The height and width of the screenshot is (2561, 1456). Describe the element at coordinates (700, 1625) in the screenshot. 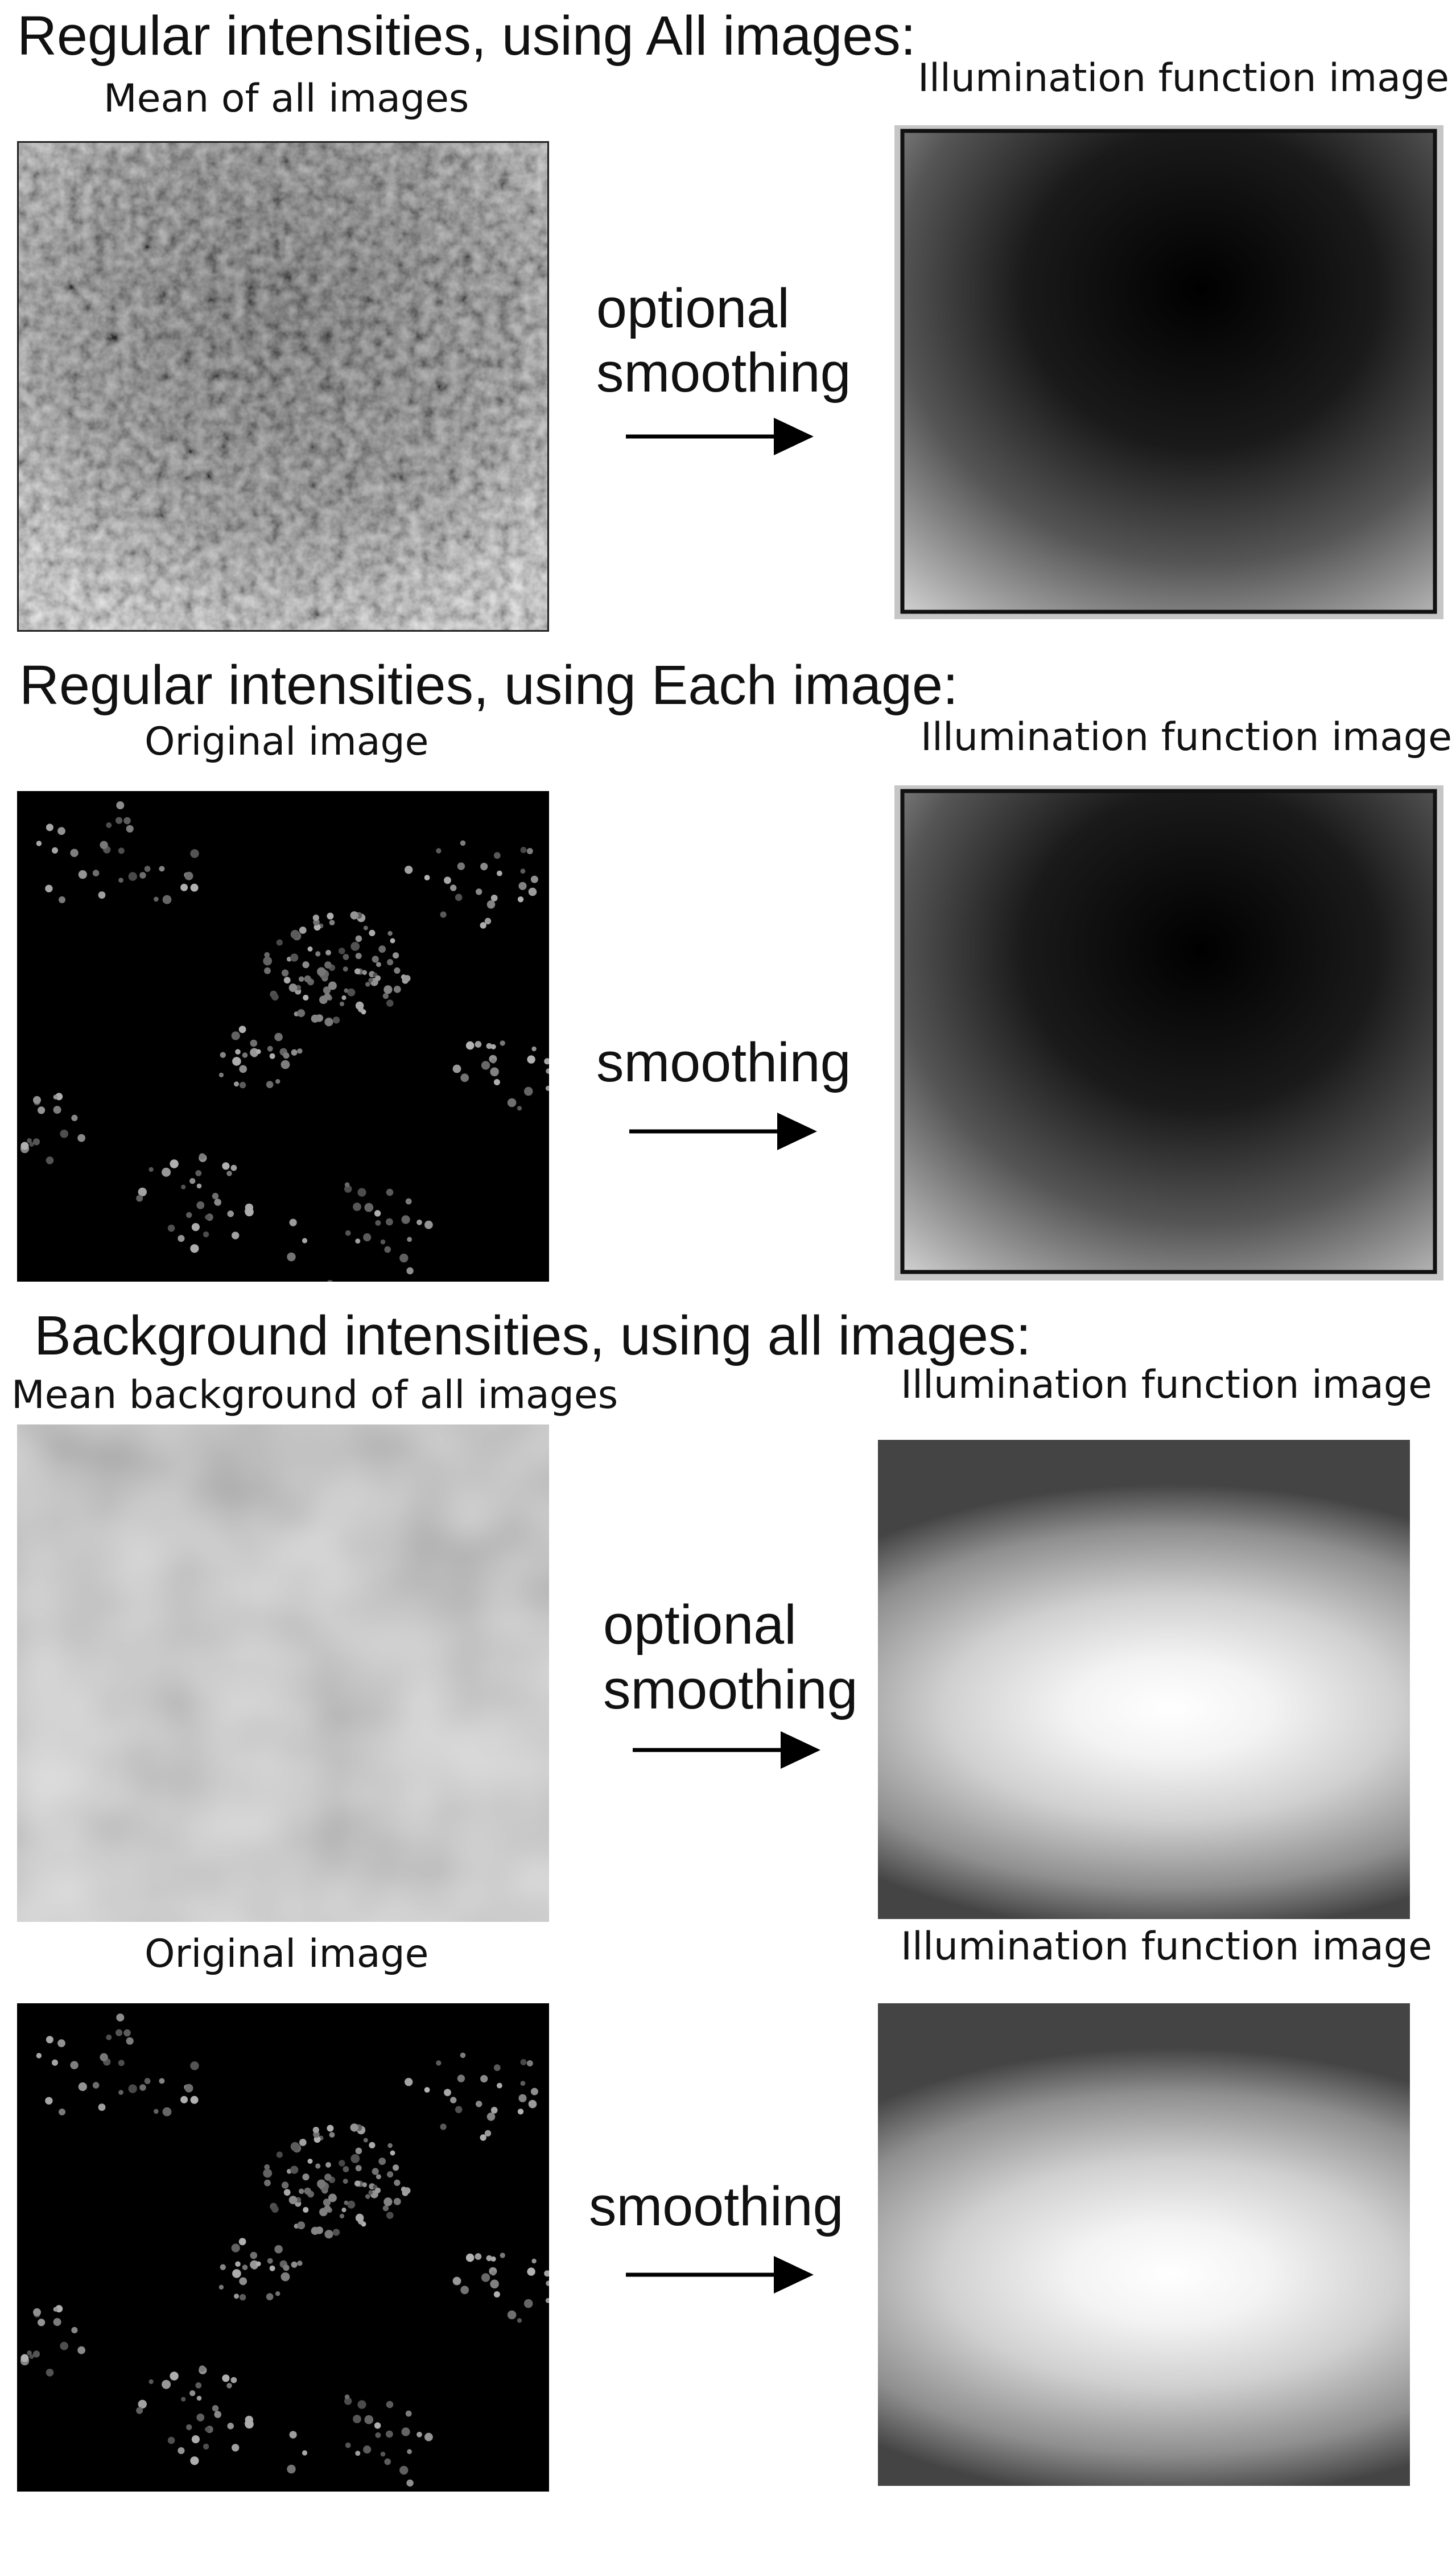

I see `arrow-label-3-line1: optional` at that location.